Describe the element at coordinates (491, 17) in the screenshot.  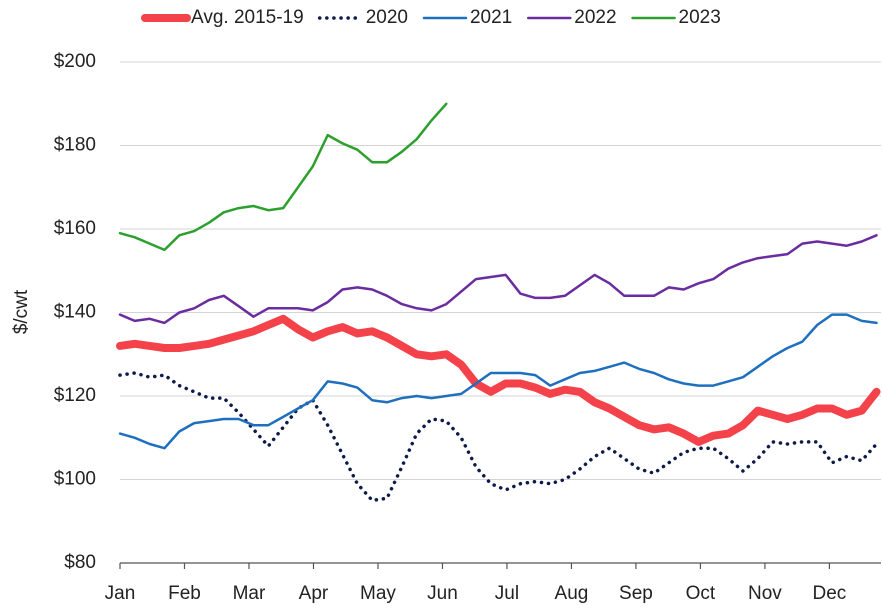
I see `legend-label: 2021` at that location.